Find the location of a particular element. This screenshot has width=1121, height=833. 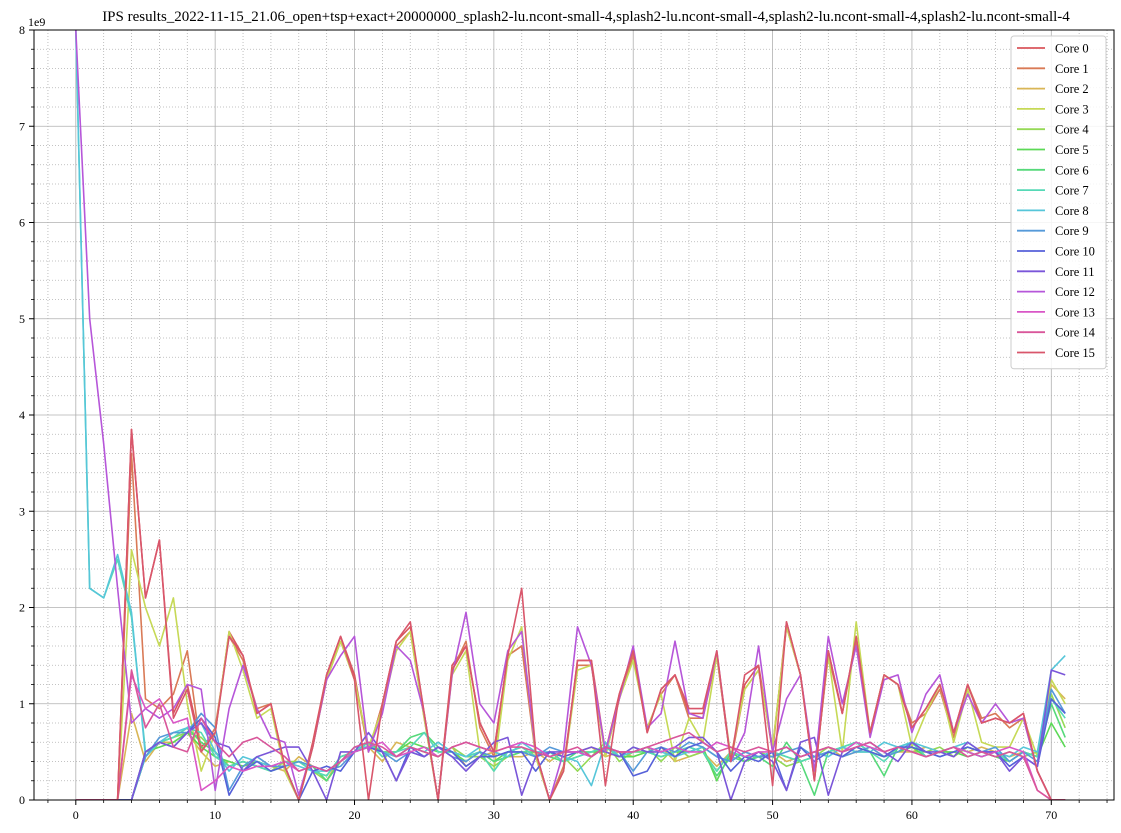

legend-label: Core 10 is located at coordinates (1075, 252).